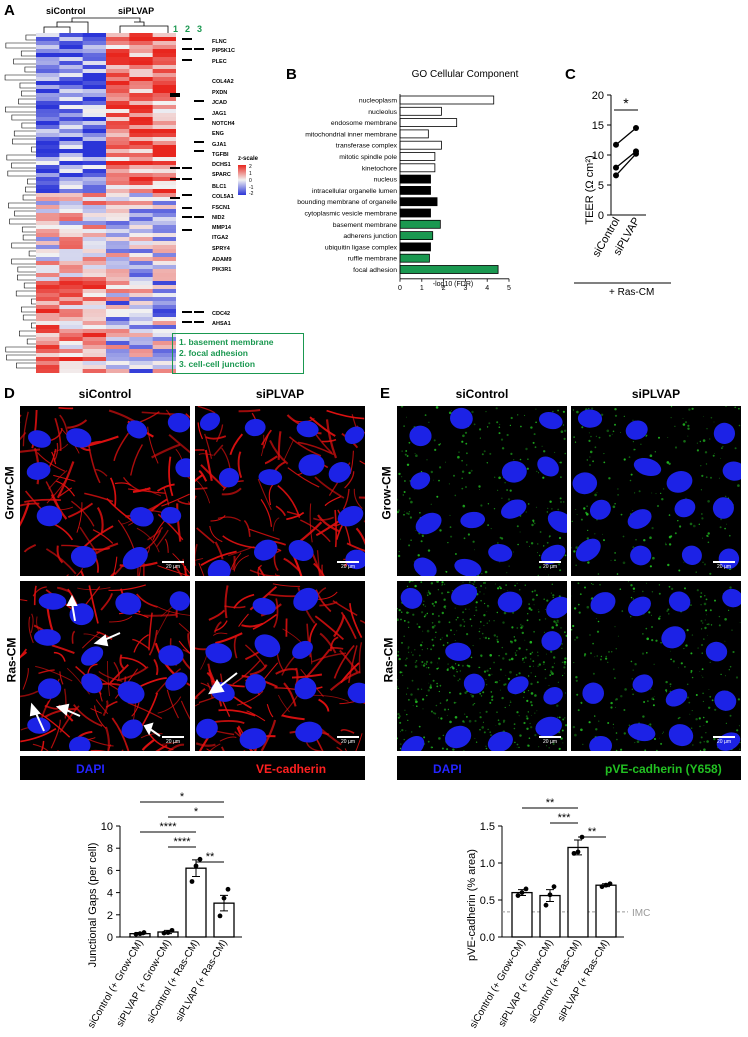 The width and height of the screenshot is (748, 1037). I want to click on dendrogram-branch, so click(28, 229).